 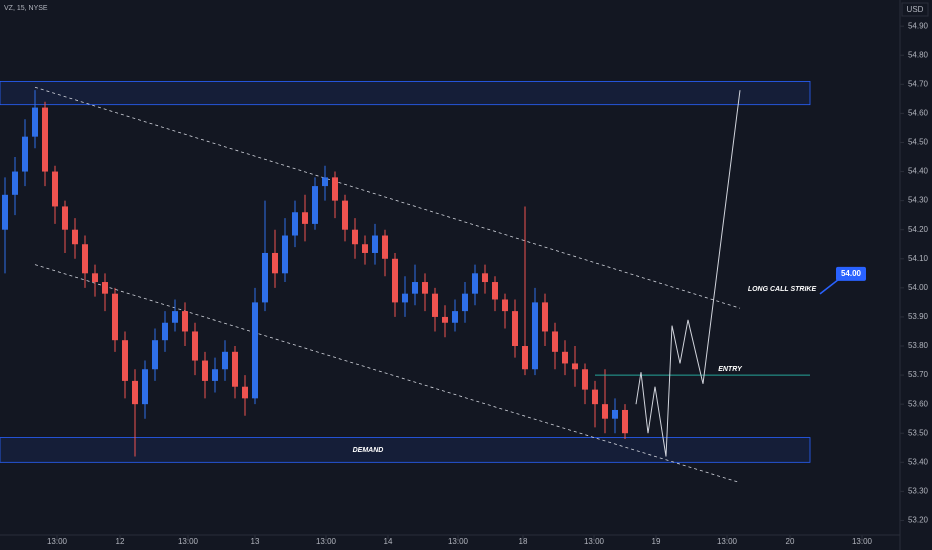 What do you see at coordinates (388, 541) in the screenshot?
I see `x-tick-label: 14` at bounding box center [388, 541].